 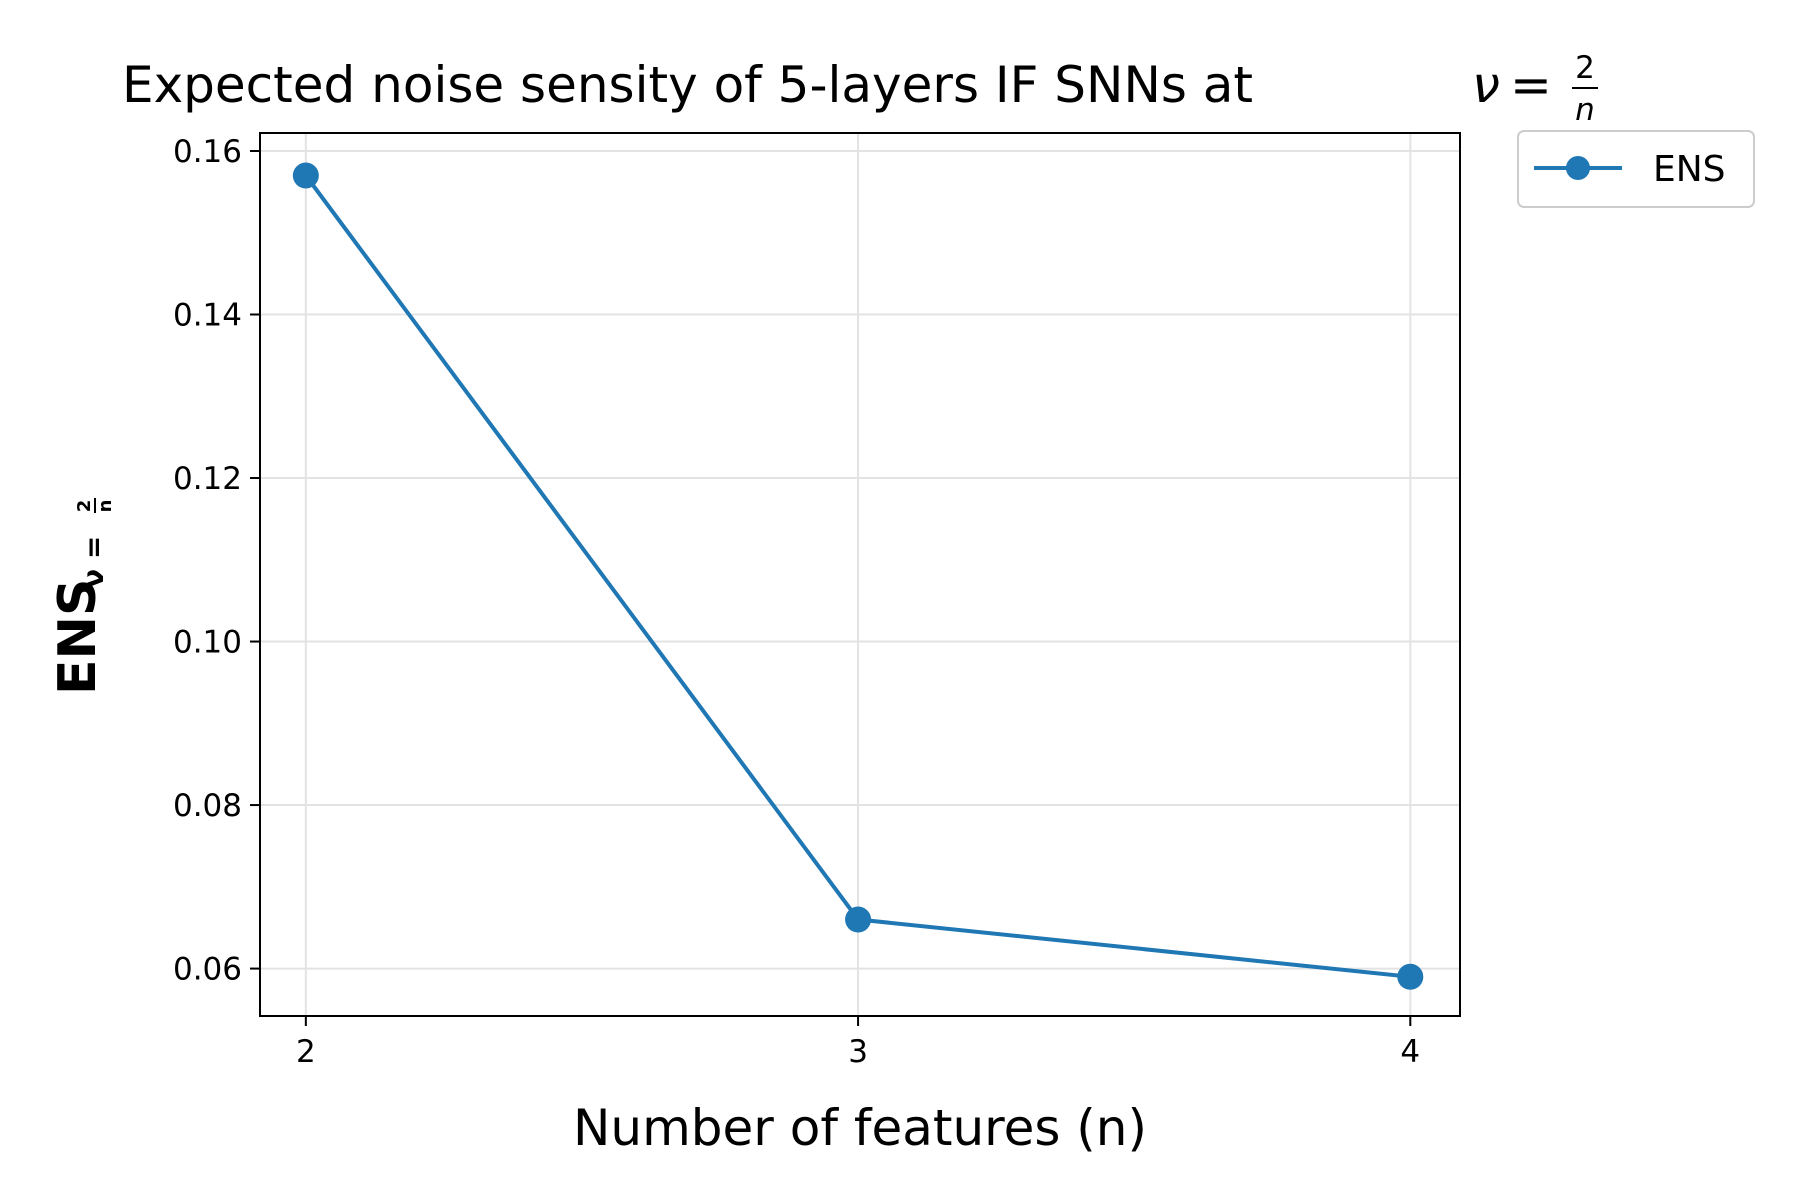 I want to click on legend-series-label: ENS, so click(x=1689, y=169).